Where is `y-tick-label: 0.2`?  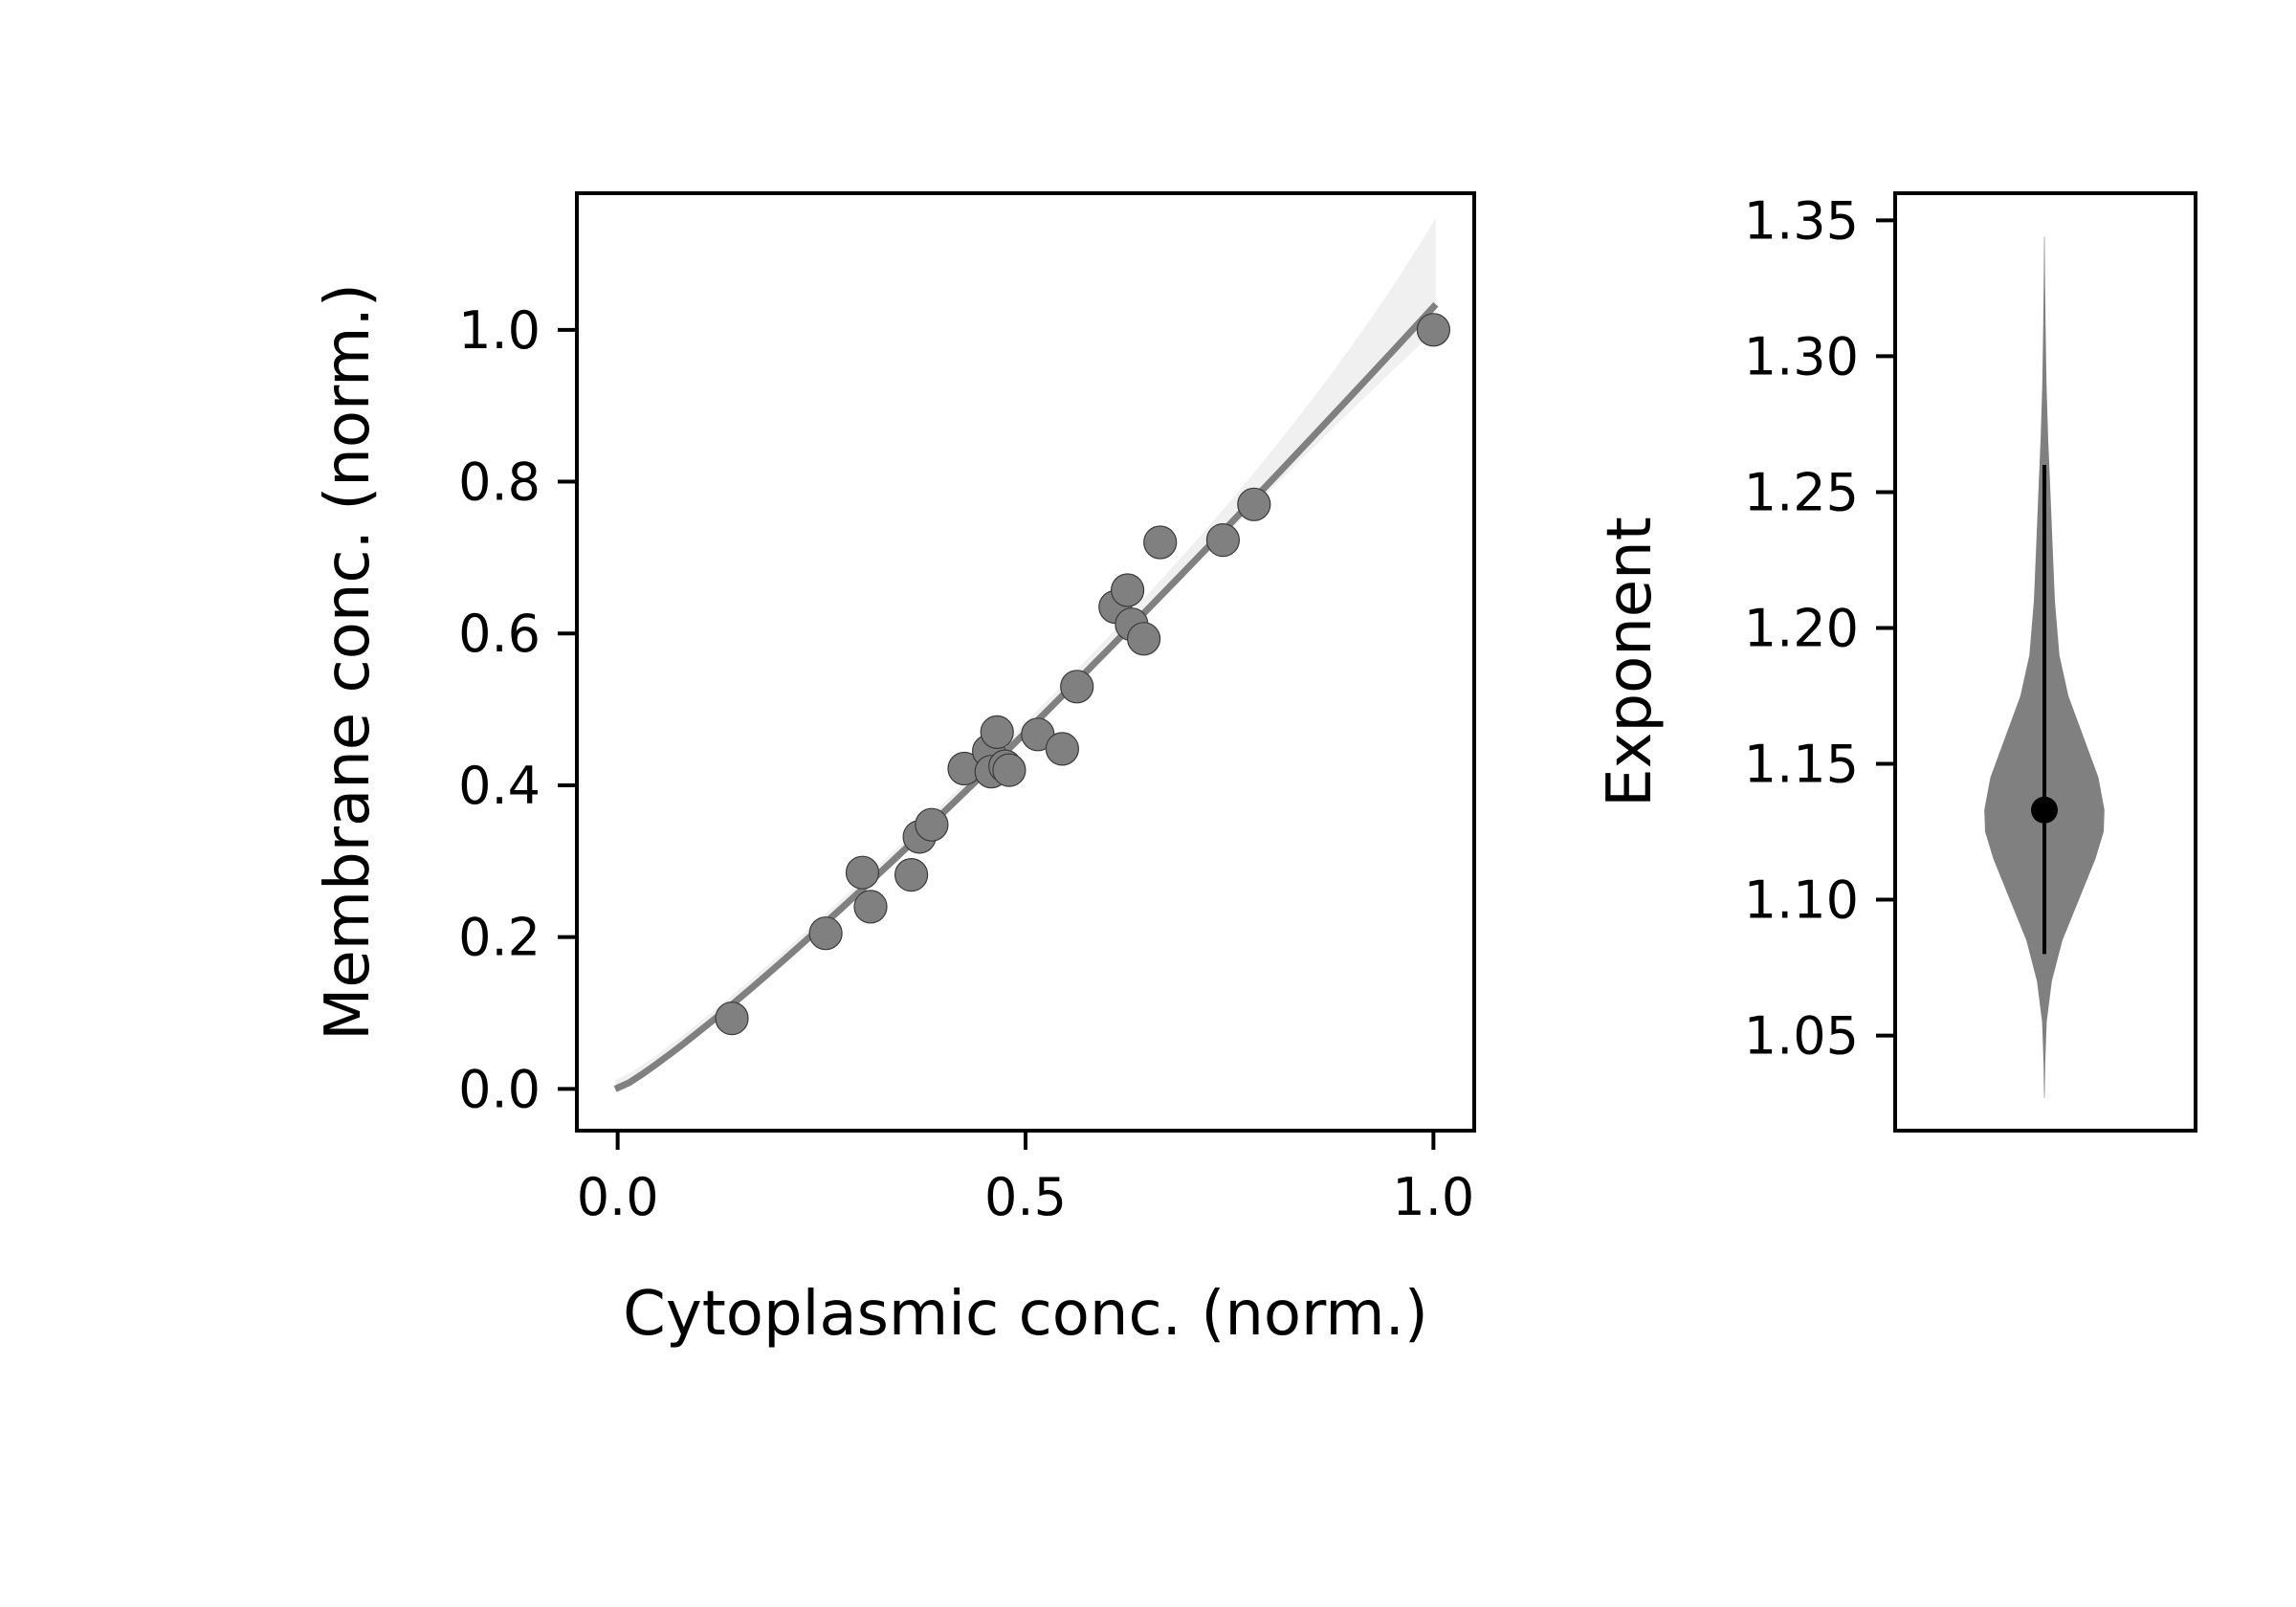
y-tick-label: 0.2 is located at coordinates (499, 938).